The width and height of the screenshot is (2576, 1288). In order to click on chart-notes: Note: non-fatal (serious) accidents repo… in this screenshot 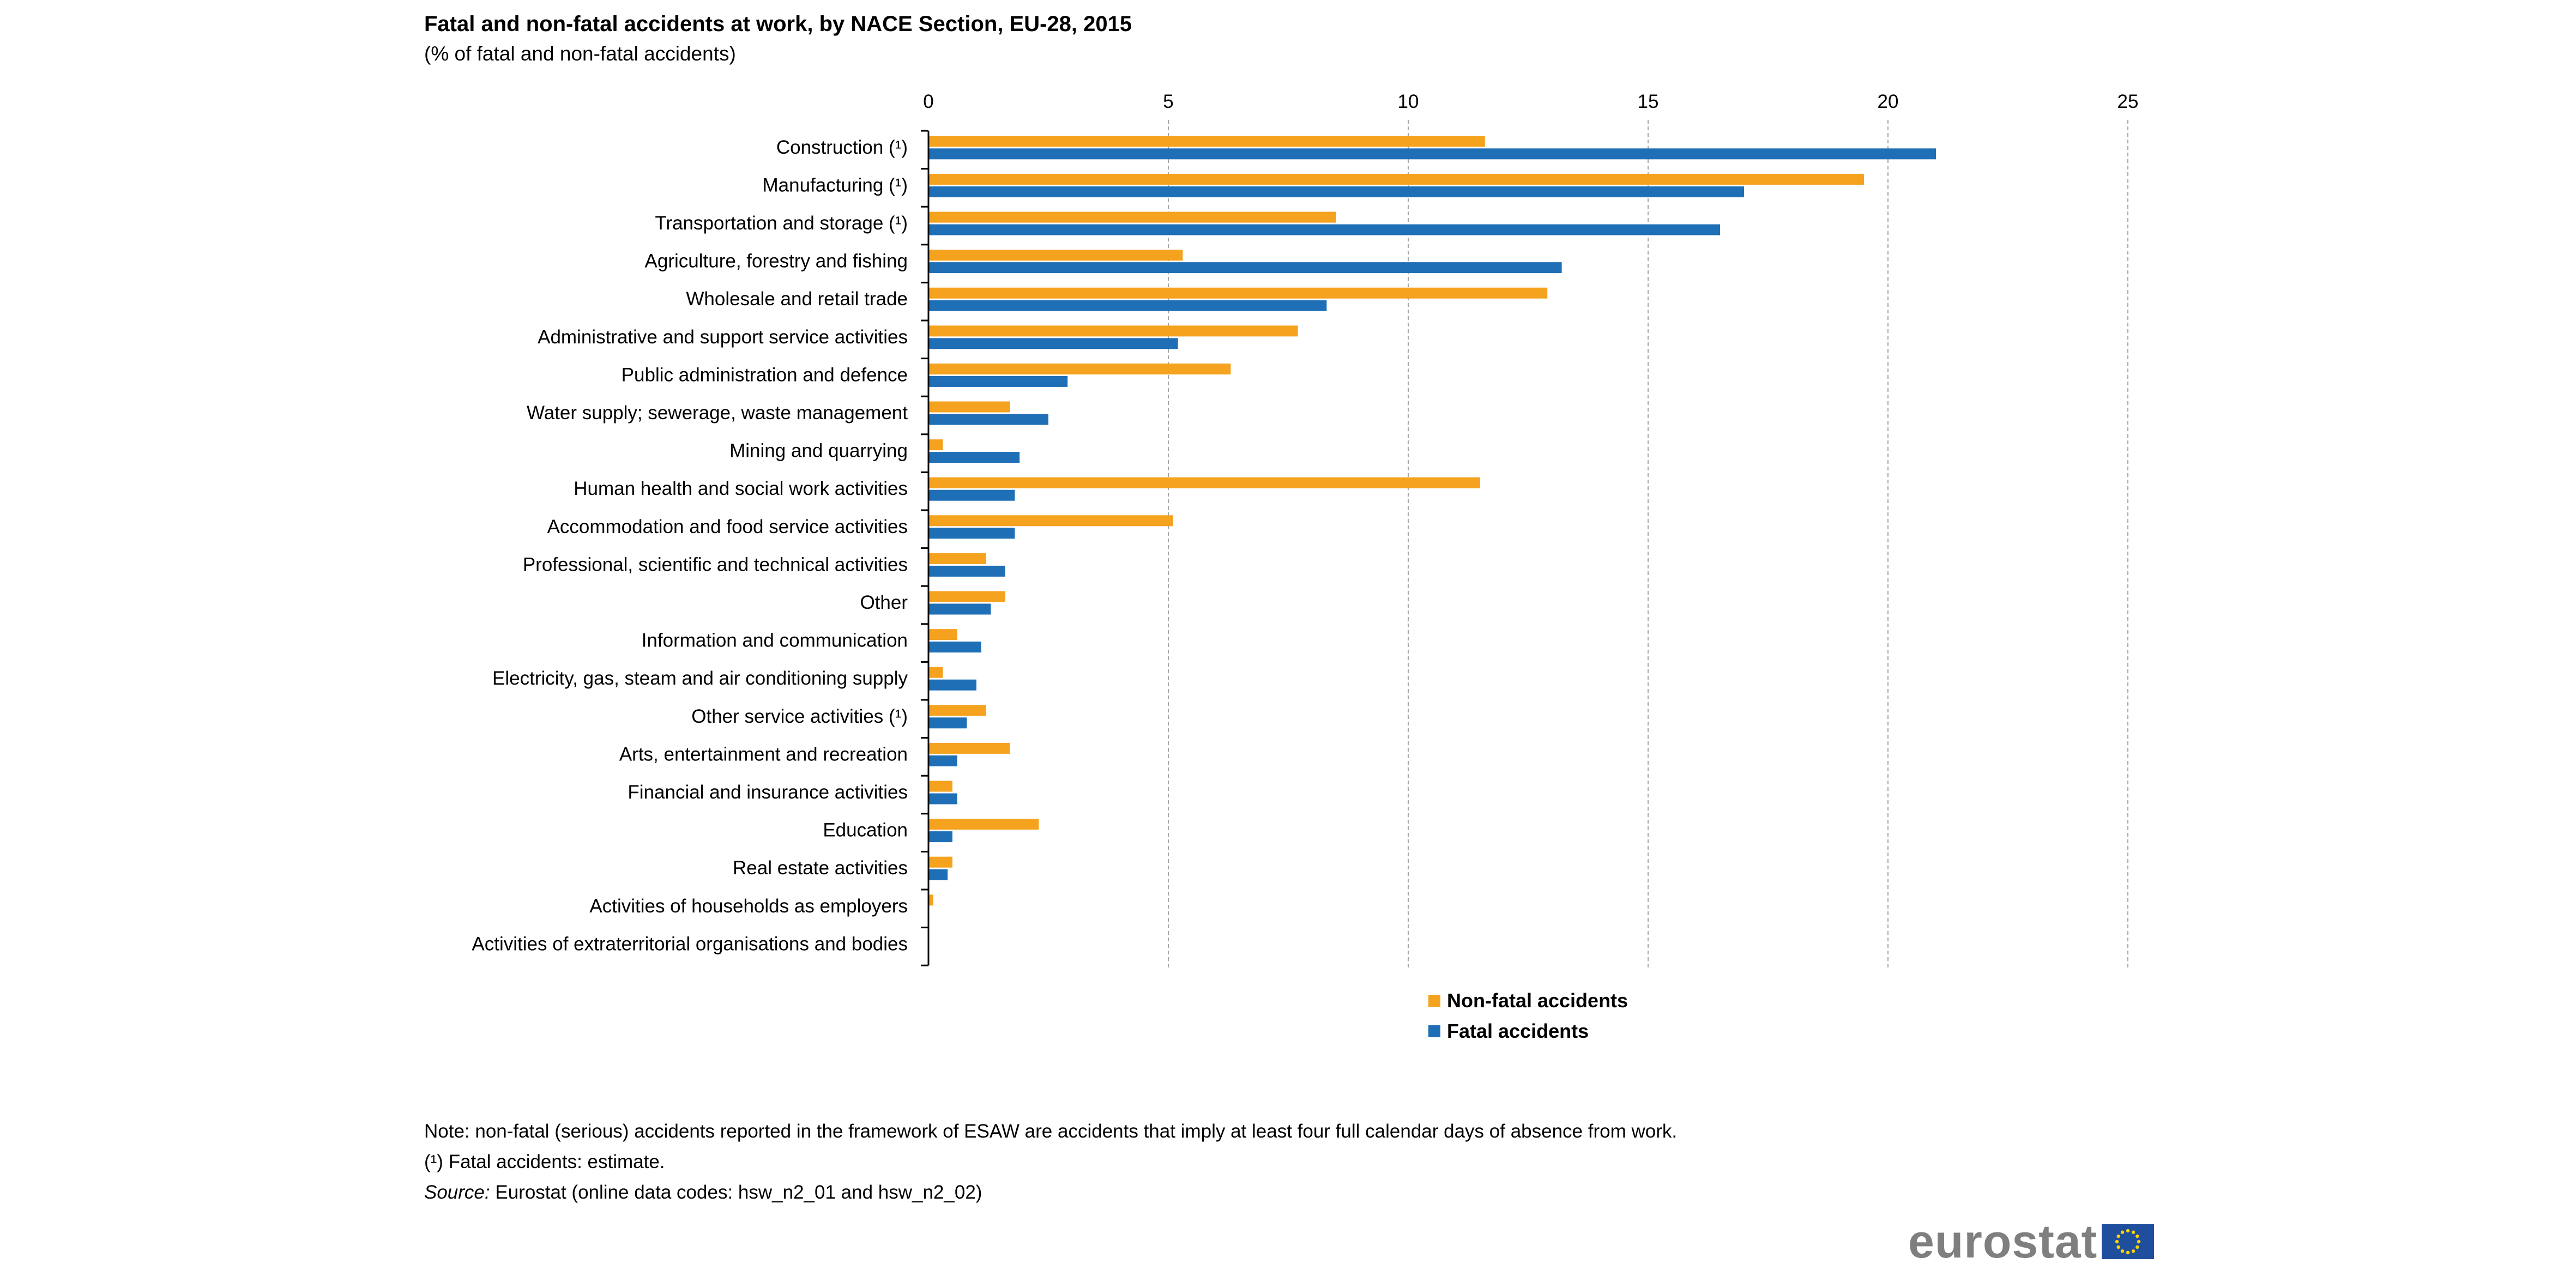, I will do `click(1051, 1162)`.